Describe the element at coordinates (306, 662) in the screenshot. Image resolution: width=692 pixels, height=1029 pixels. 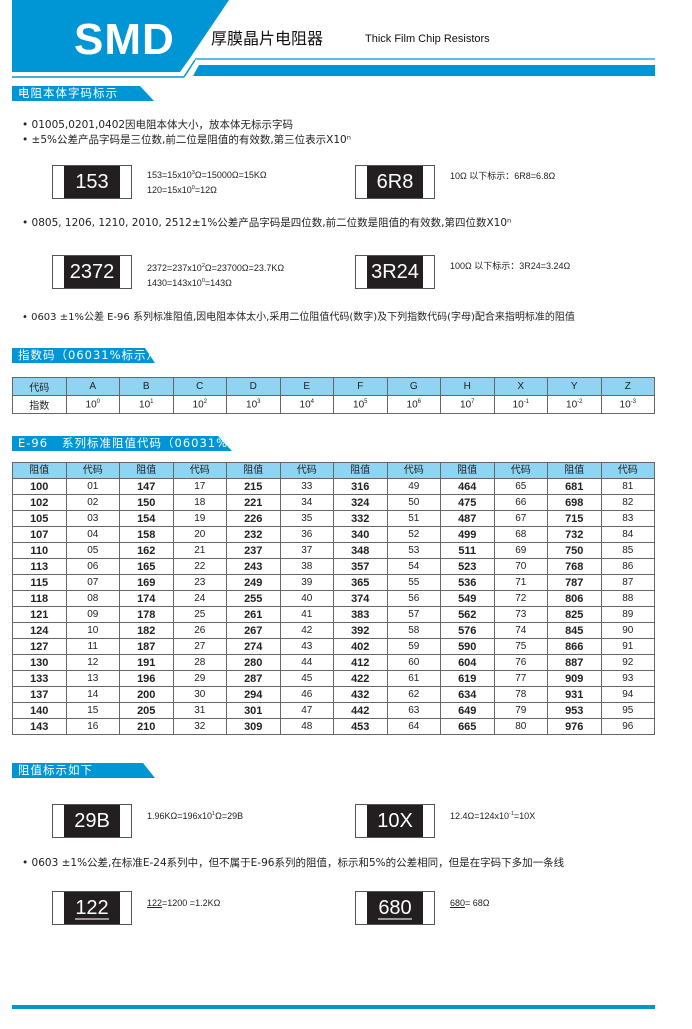
I see `resistance-code: 44` at that location.